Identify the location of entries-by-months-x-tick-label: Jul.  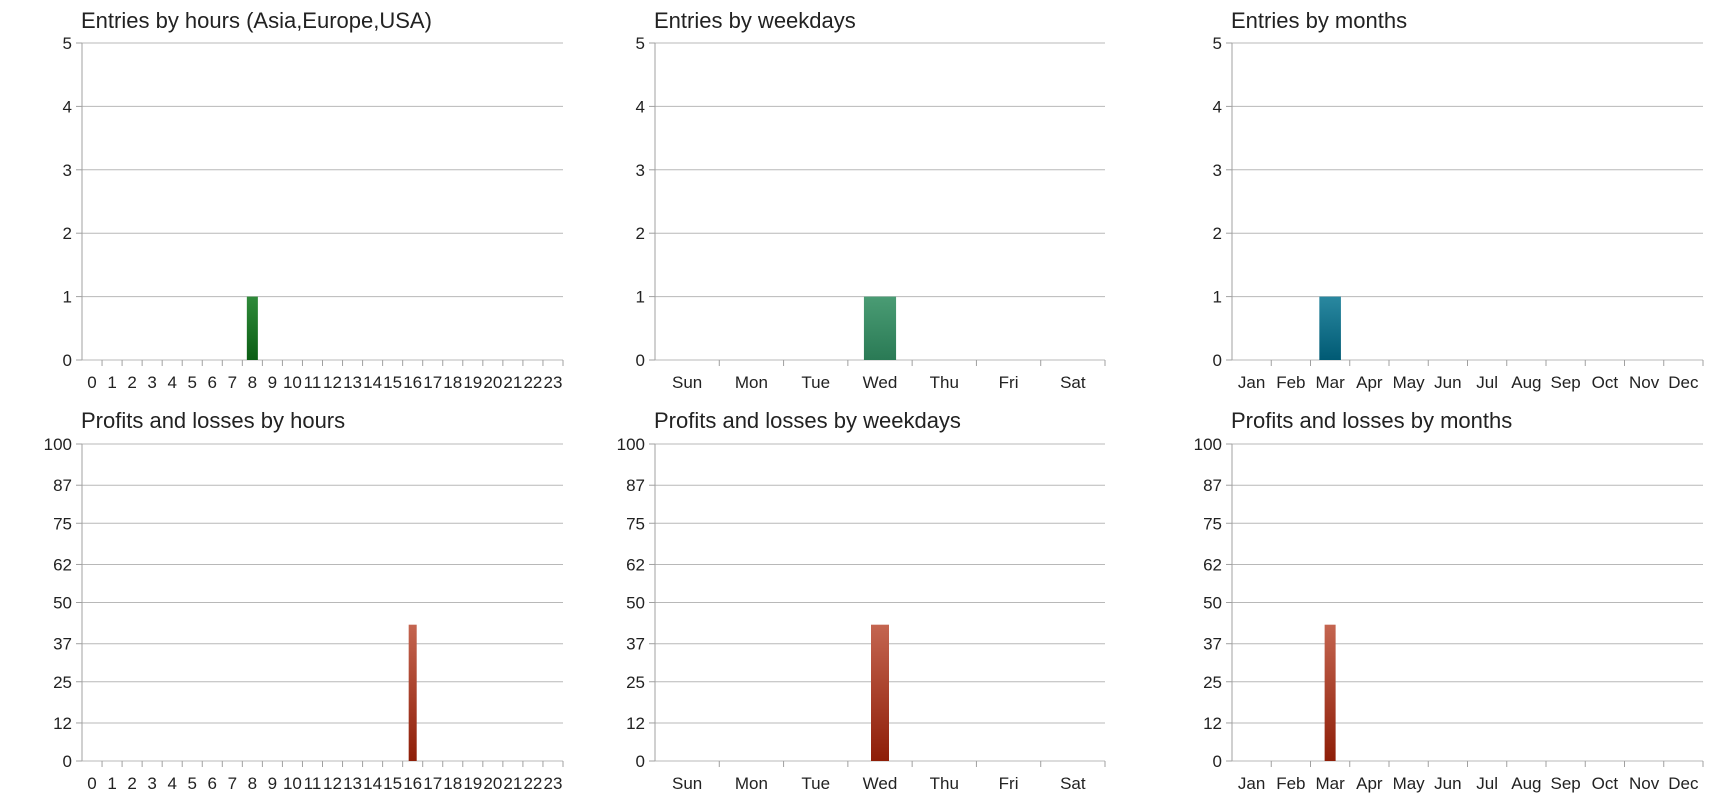
(1487, 382).